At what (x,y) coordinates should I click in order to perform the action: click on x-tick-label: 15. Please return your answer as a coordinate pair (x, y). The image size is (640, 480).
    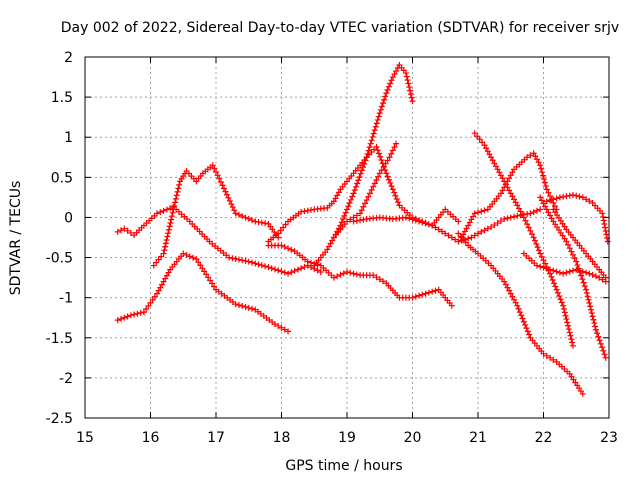
    Looking at the image, I should click on (85, 438).